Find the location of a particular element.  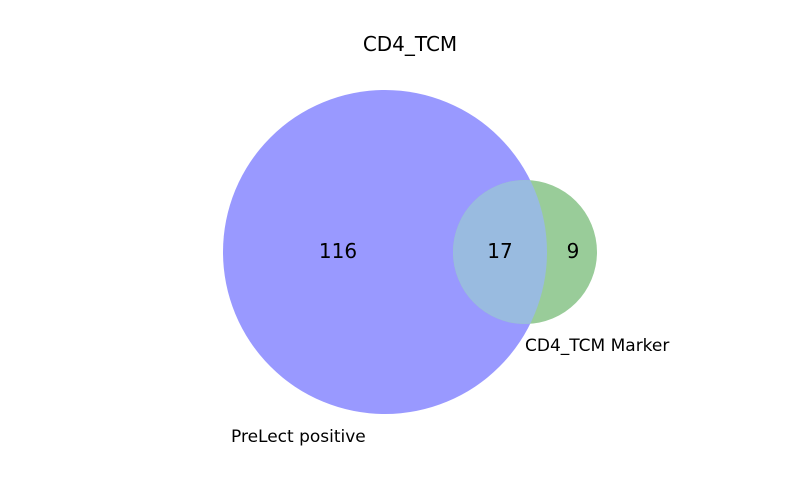

venn-title: CD4_TCM is located at coordinates (410, 44).